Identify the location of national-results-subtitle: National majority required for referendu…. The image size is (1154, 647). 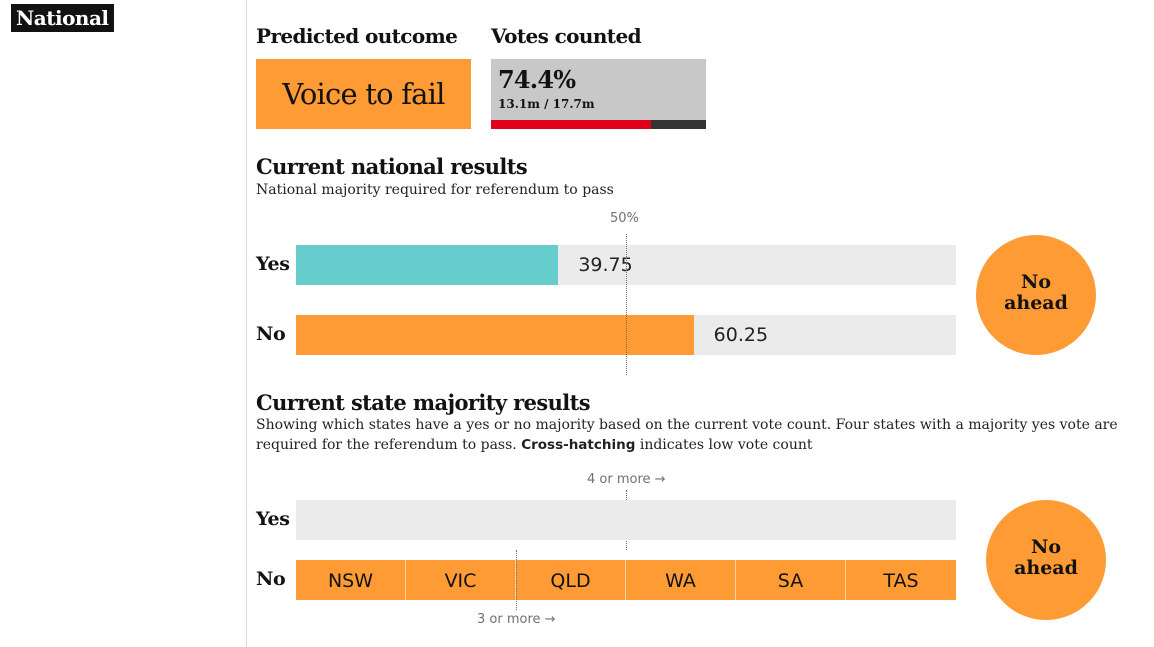
(435, 190).